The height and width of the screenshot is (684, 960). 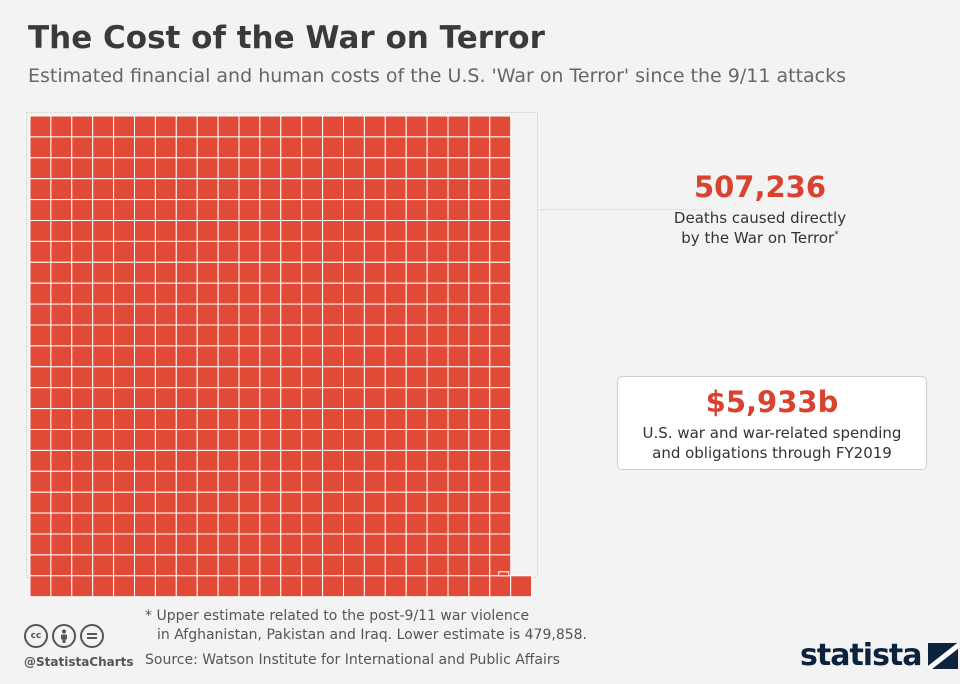 I want to click on footnote-marker: *, so click(x=836, y=235).